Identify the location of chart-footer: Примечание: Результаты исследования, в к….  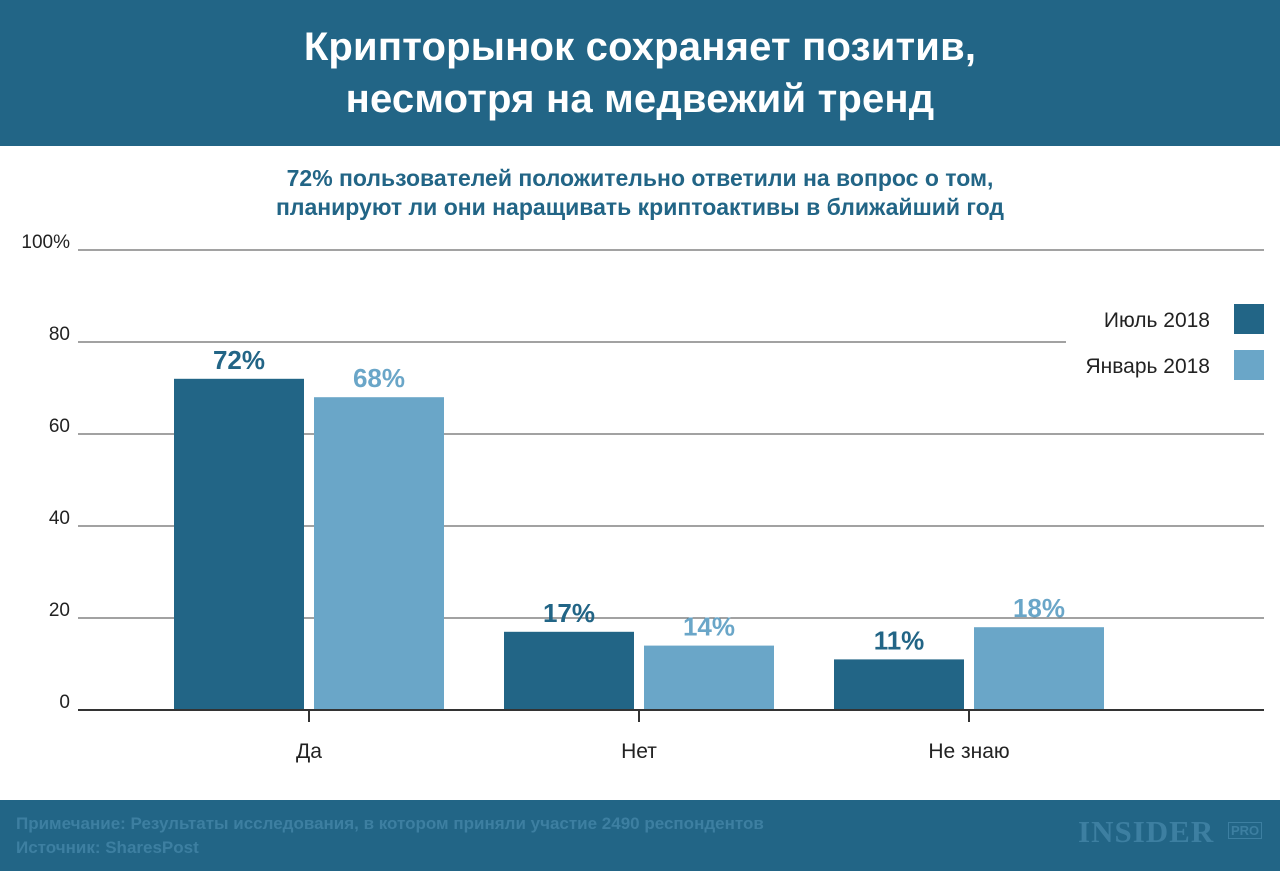
(640, 835).